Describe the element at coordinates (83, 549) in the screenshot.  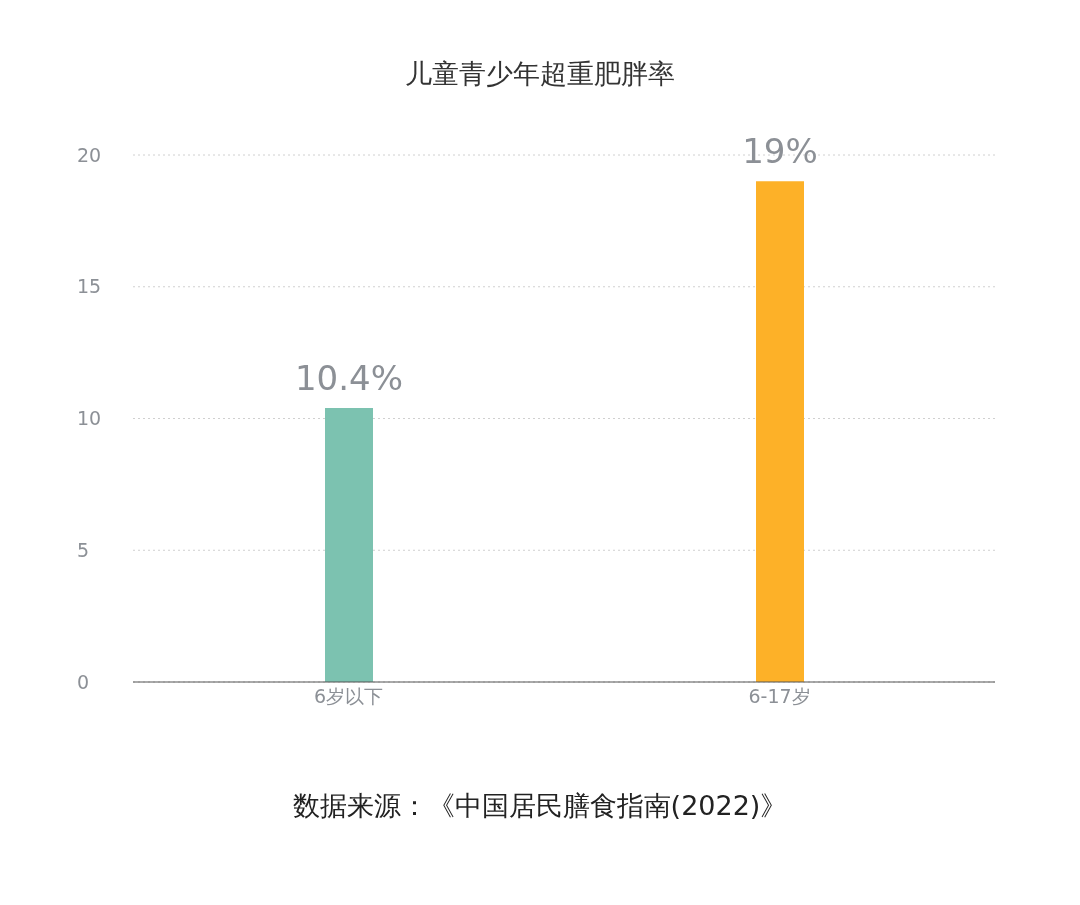
I see `y-tick-label: 5` at that location.